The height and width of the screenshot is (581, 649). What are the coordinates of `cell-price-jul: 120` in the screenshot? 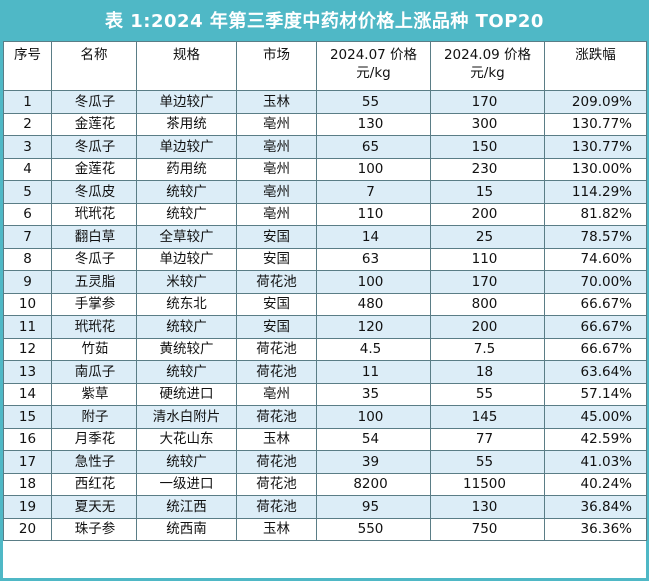 It's located at (373, 327).